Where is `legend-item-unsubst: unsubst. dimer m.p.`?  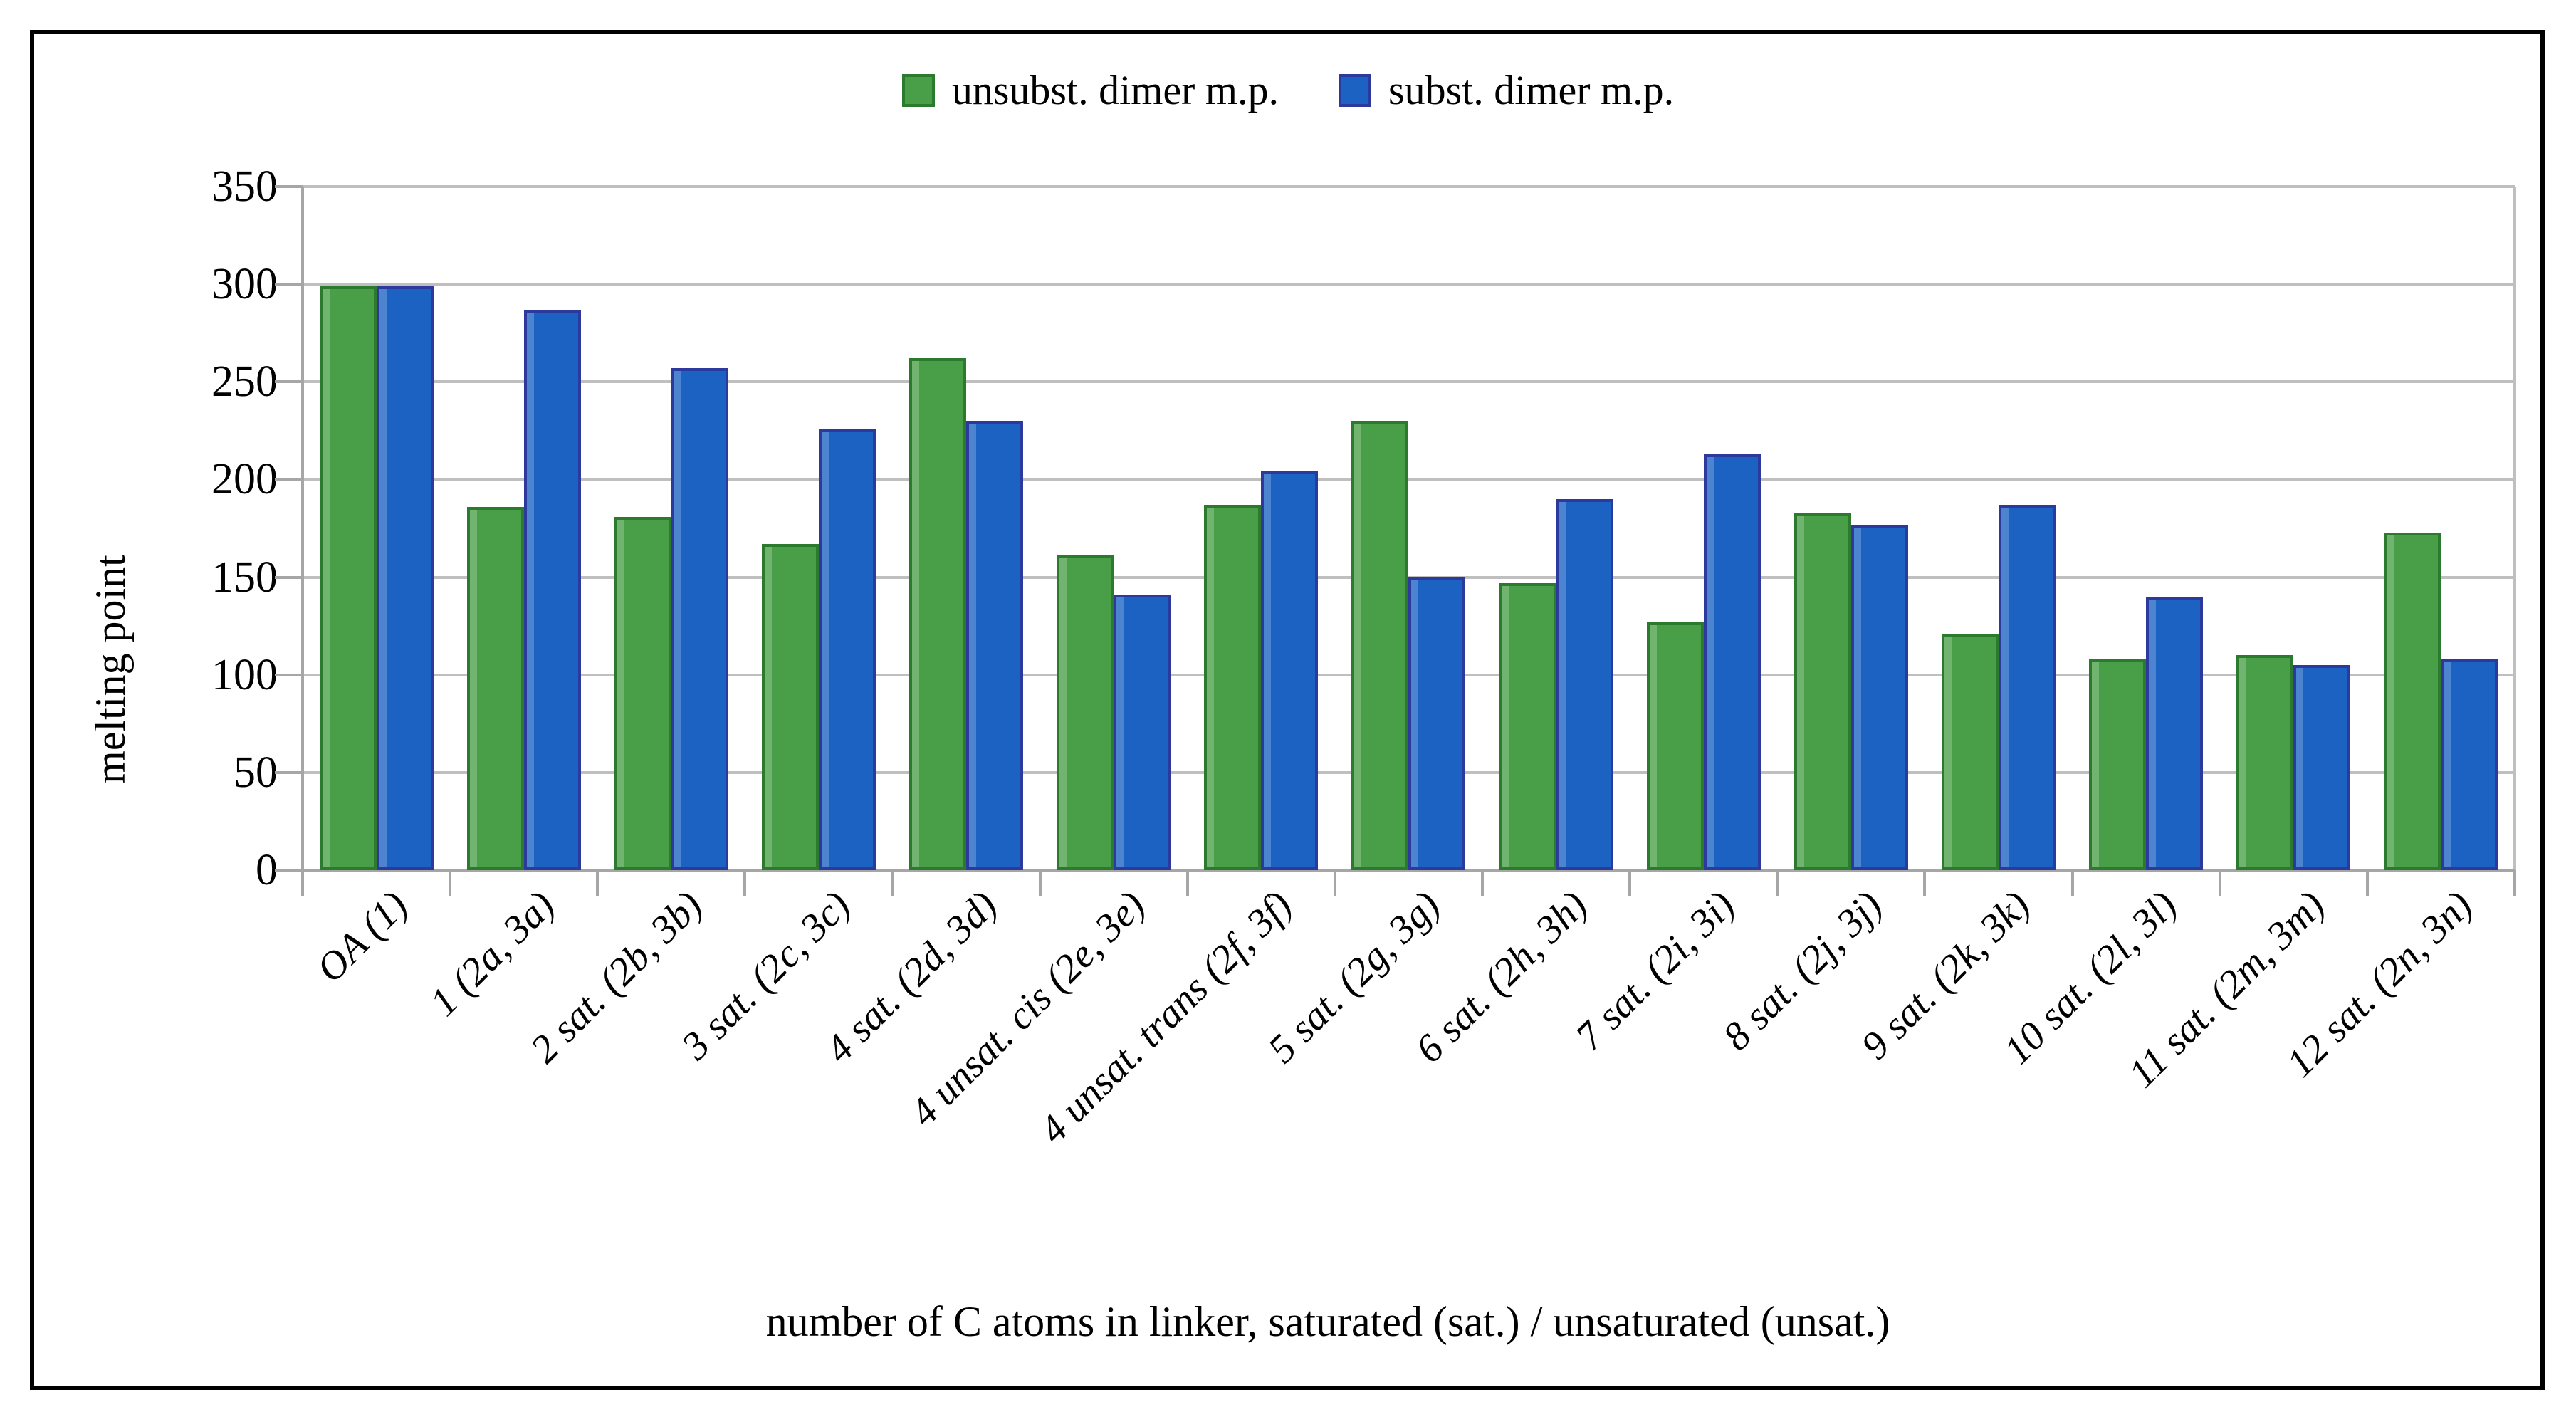
legend-item-unsubst: unsubst. dimer m.p. is located at coordinates (1090, 90).